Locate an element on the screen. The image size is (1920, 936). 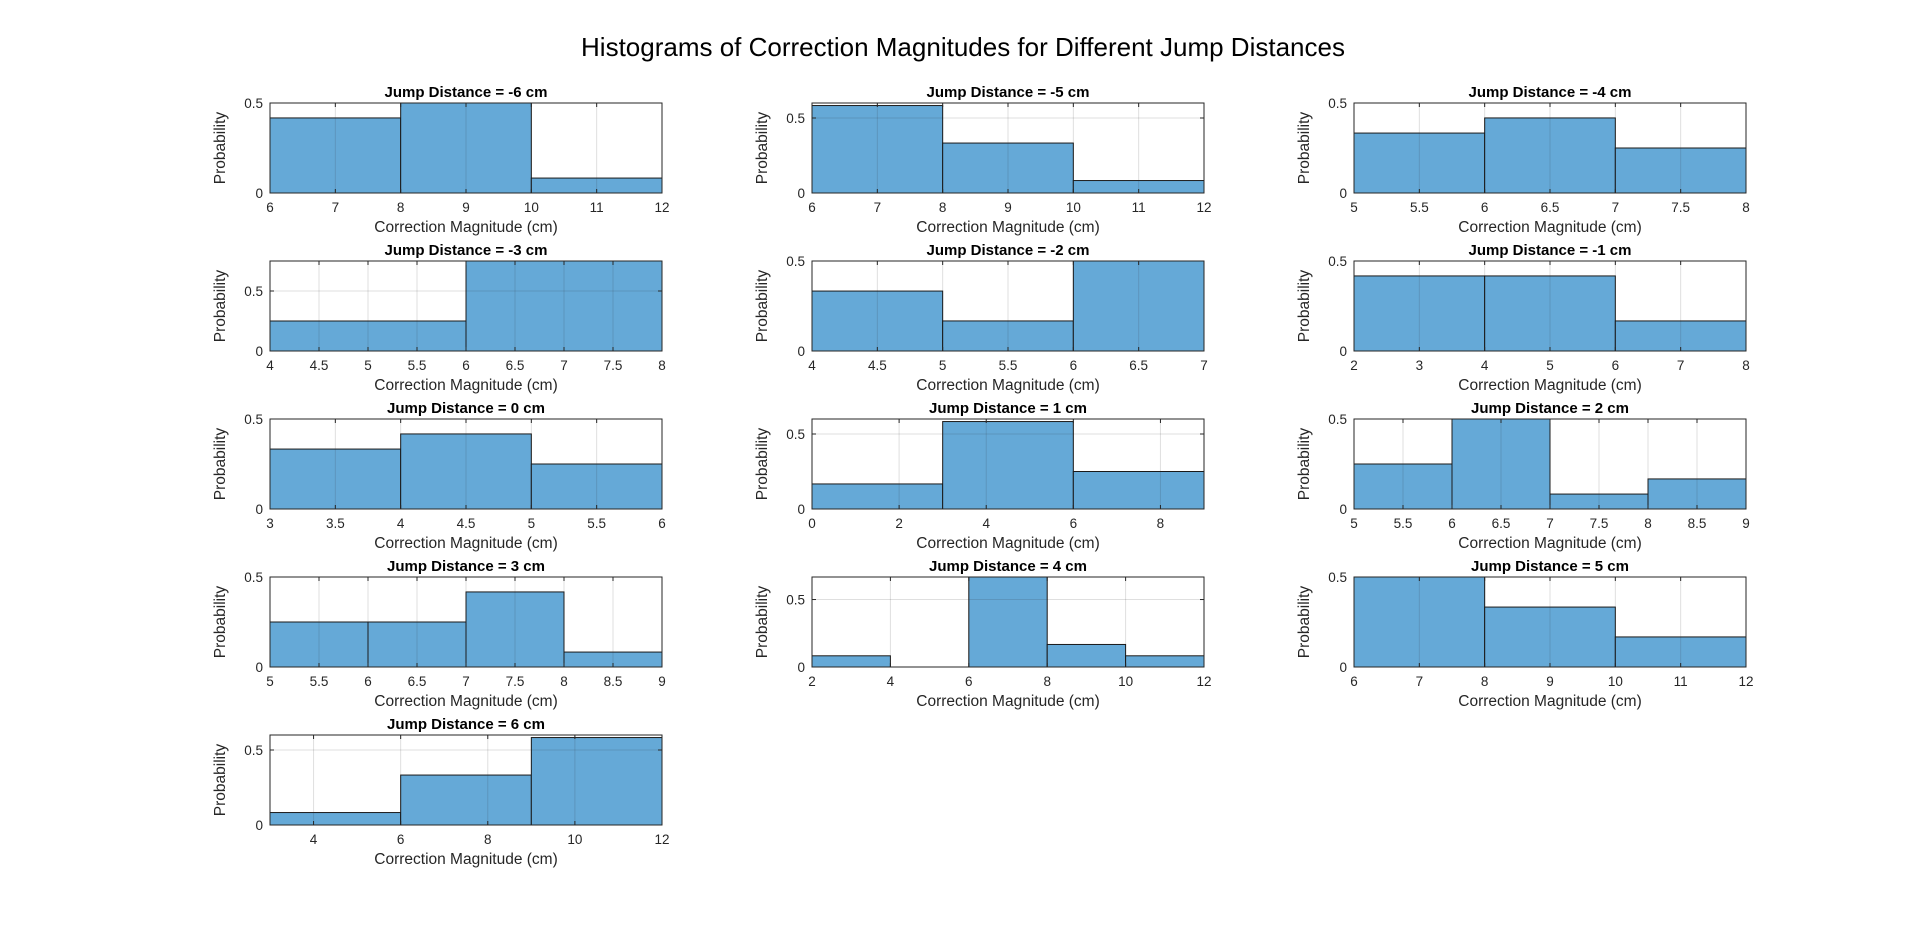
x-tick-label: 3.5 is located at coordinates (335, 523).